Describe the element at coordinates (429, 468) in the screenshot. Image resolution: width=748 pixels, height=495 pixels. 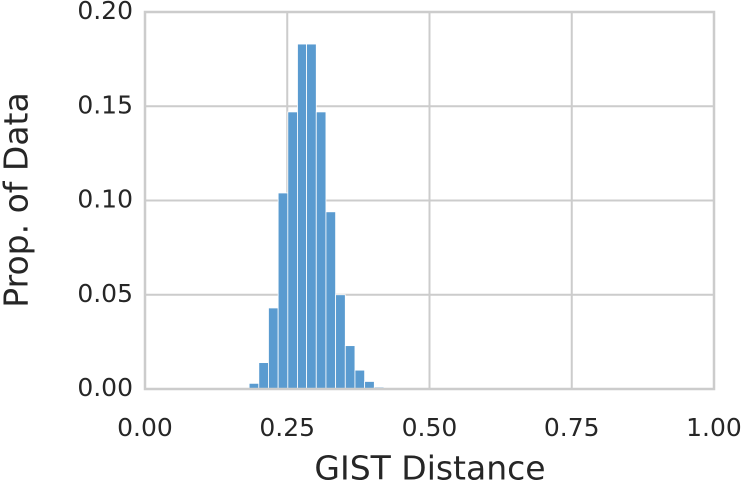
I see `x-axis-label: GIST Distance` at that location.